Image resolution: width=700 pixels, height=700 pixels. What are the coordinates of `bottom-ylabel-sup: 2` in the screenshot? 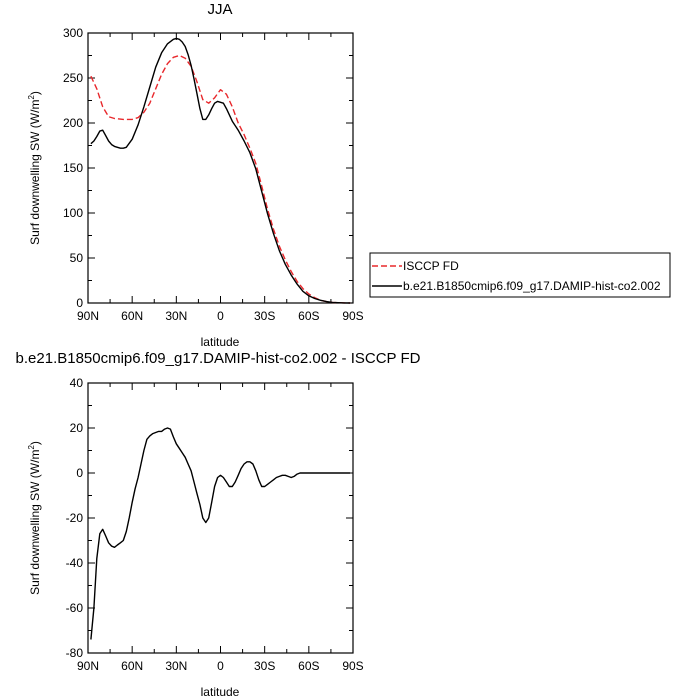 It's located at (31, 447).